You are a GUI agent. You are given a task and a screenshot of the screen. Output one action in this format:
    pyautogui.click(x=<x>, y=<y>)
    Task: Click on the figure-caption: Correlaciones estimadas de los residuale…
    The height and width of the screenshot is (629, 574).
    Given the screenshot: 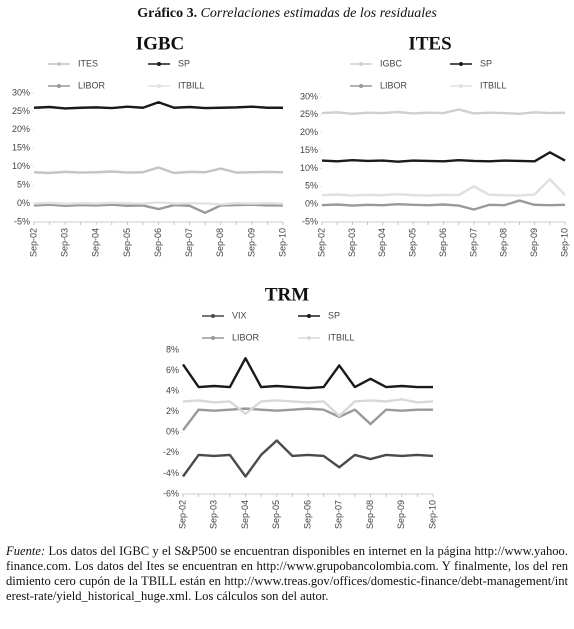 What is the action you would take?
    pyautogui.click(x=319, y=13)
    